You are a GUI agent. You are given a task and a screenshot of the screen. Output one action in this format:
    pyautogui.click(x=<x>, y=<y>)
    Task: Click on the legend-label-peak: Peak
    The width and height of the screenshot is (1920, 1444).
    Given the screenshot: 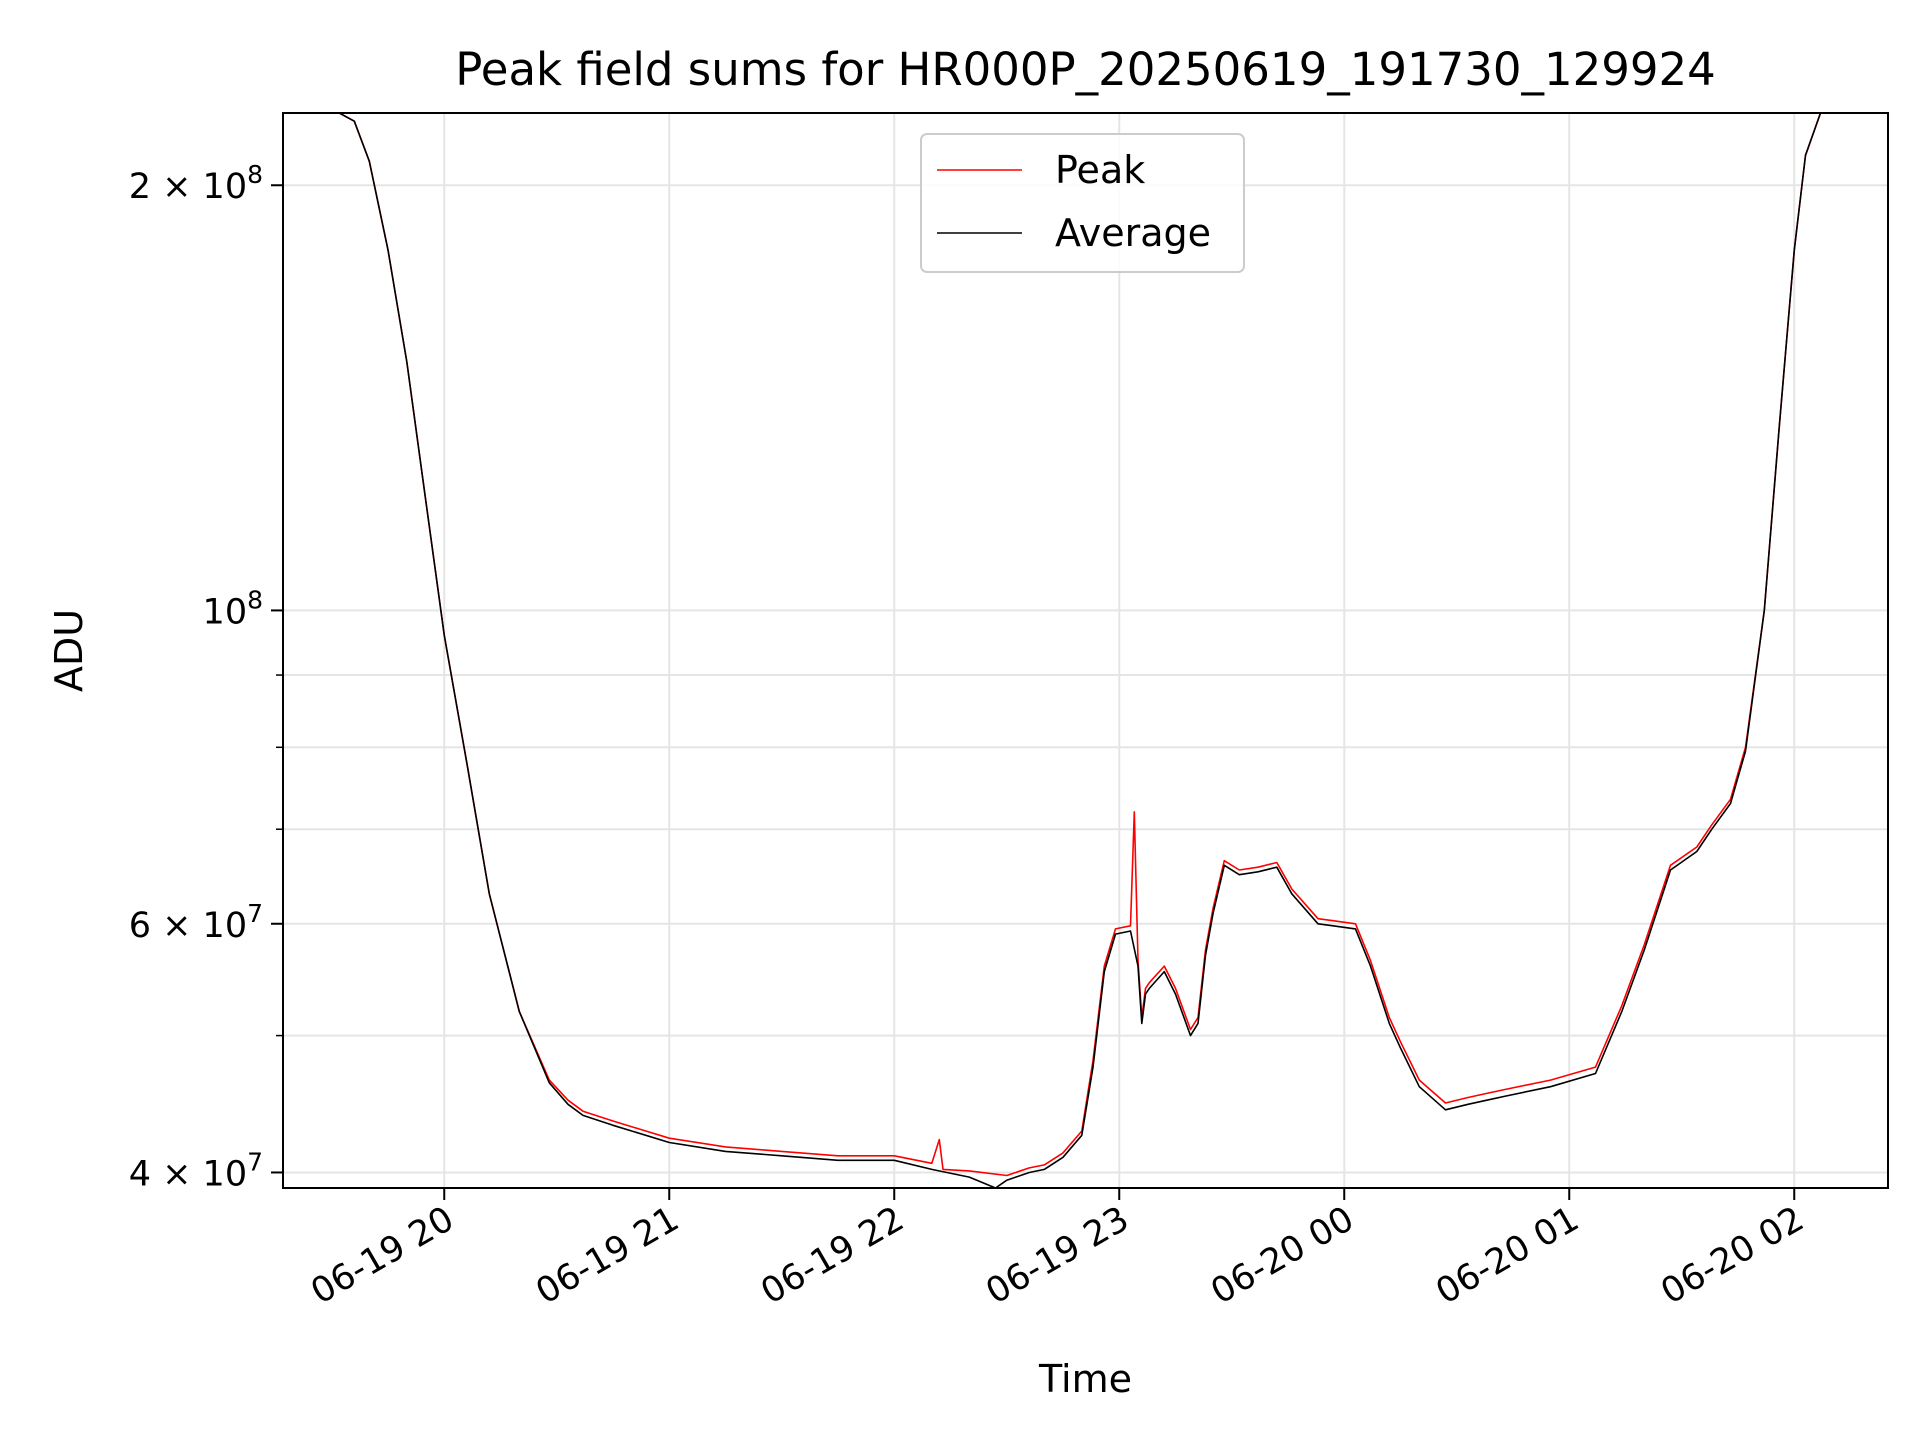 What is the action you would take?
    pyautogui.click(x=1100, y=170)
    